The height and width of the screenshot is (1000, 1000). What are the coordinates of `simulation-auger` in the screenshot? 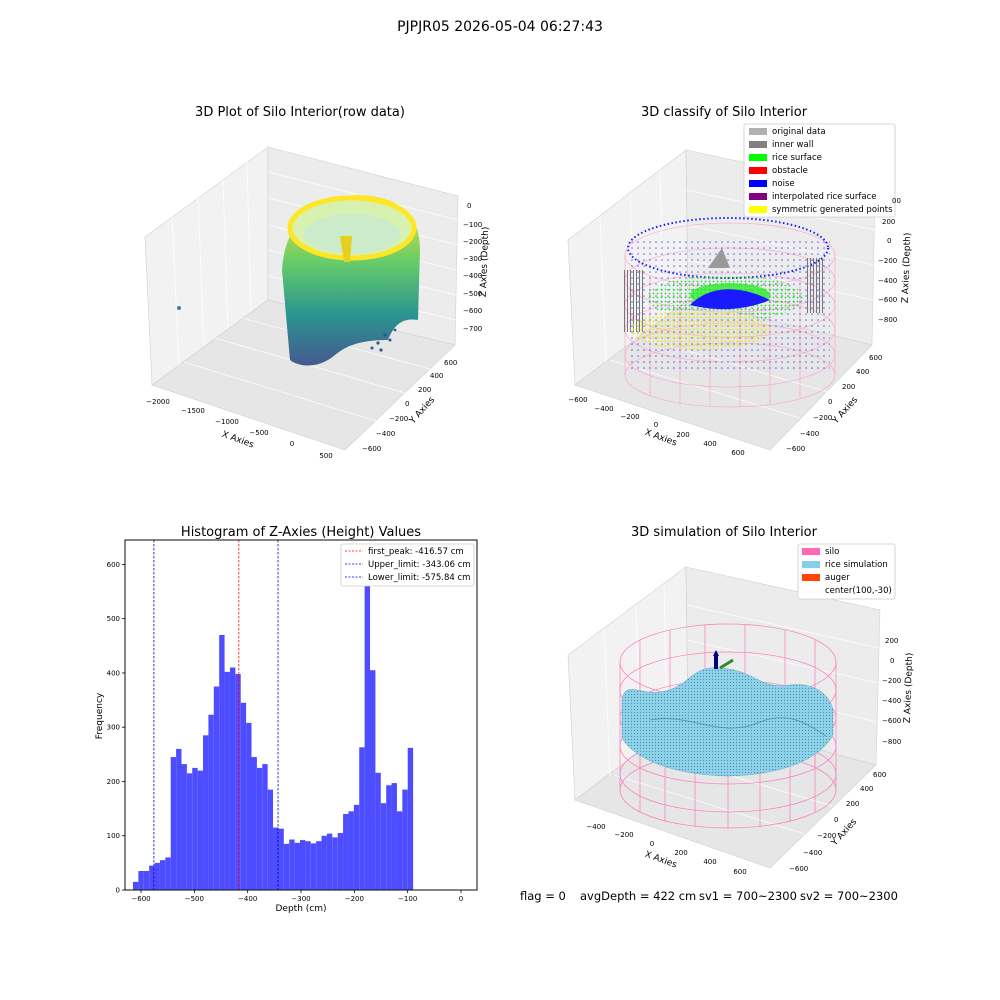 It's located at (723, 660).